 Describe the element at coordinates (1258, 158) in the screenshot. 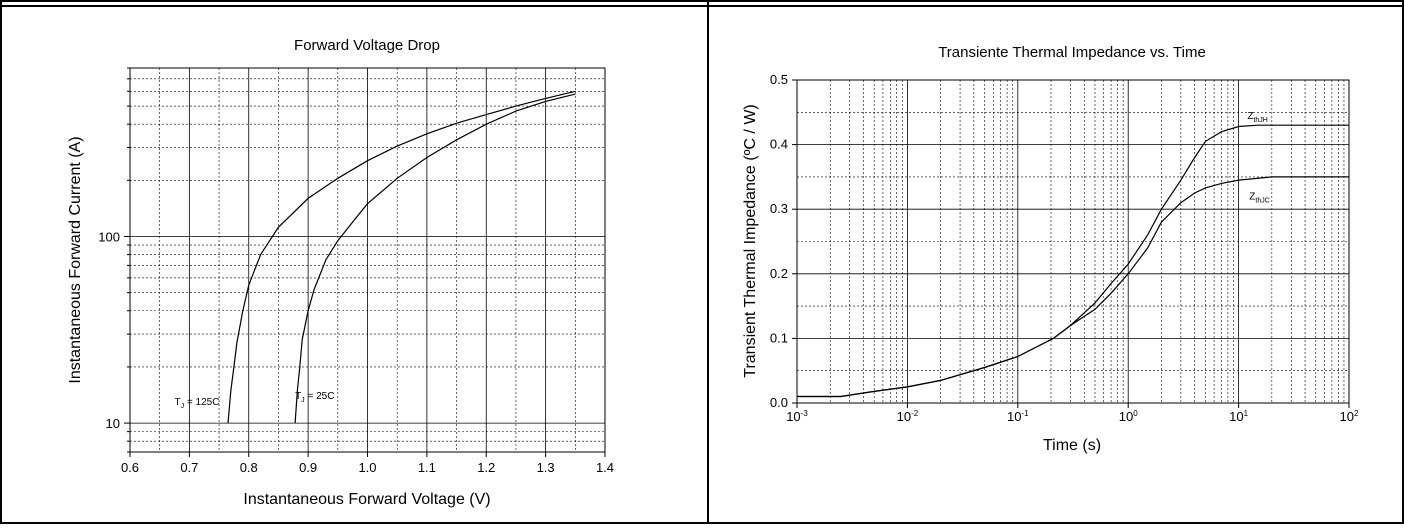

I see `thermal-impedance-series-labels: ZthJH ZthJC` at that location.